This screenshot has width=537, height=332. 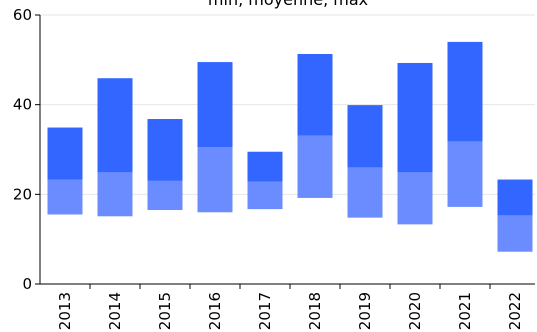 I want to click on x-tick-label: 2017, so click(x=265, y=311).